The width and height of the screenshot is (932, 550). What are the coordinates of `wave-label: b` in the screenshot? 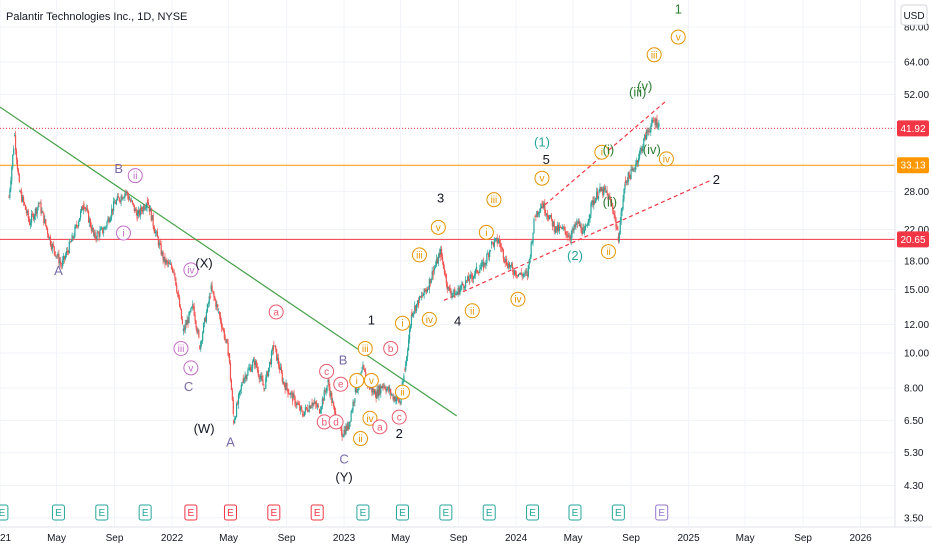 It's located at (391, 349).